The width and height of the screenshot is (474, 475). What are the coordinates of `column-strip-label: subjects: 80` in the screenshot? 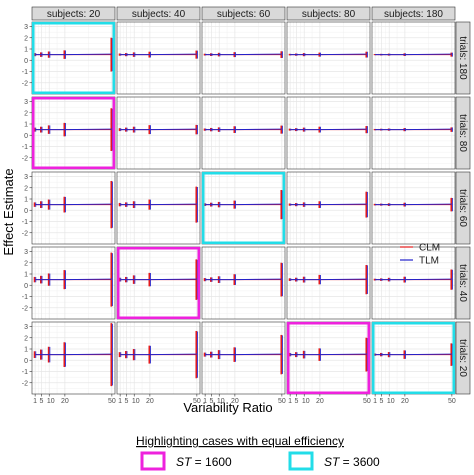 It's located at (329, 14).